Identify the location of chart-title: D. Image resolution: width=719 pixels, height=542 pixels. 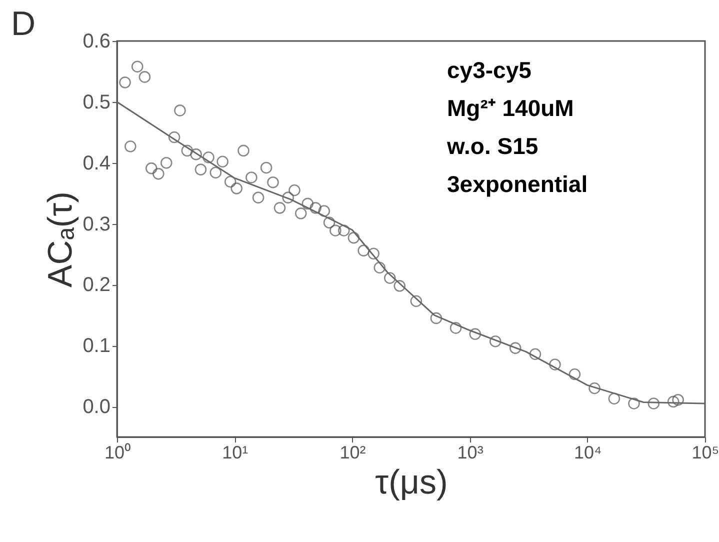
(23, 24).